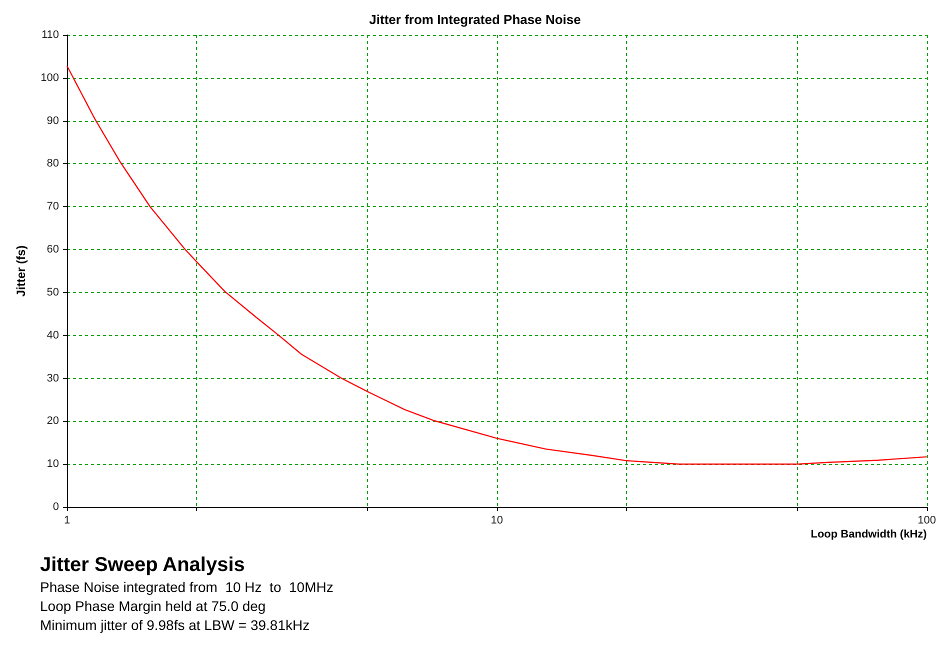 The image size is (939, 646). I want to click on text: Jitter Sweep Analysis, so click(143, 565).